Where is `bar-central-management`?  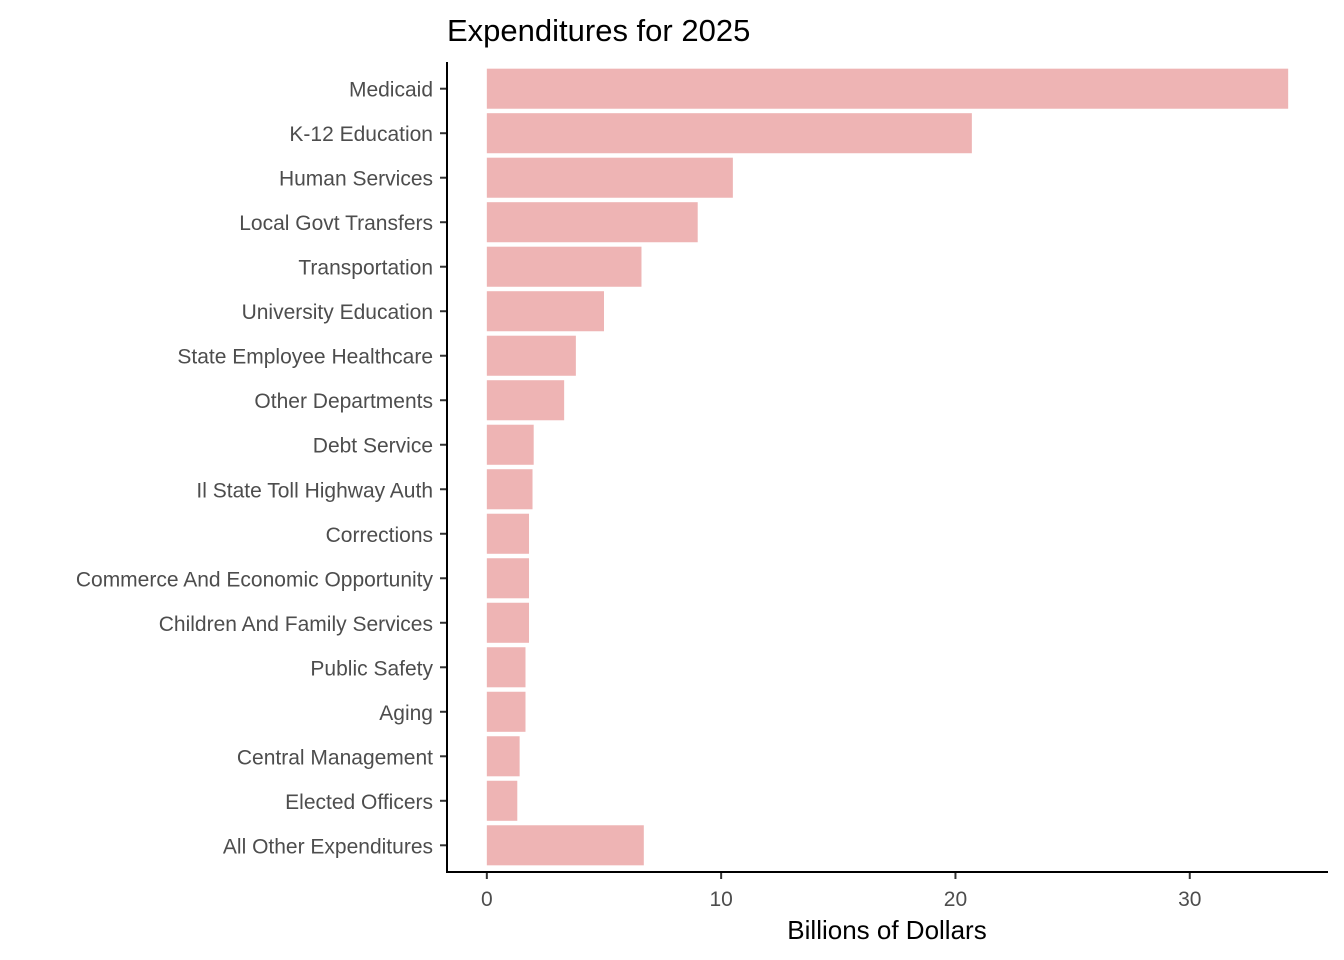
bar-central-management is located at coordinates (503, 756).